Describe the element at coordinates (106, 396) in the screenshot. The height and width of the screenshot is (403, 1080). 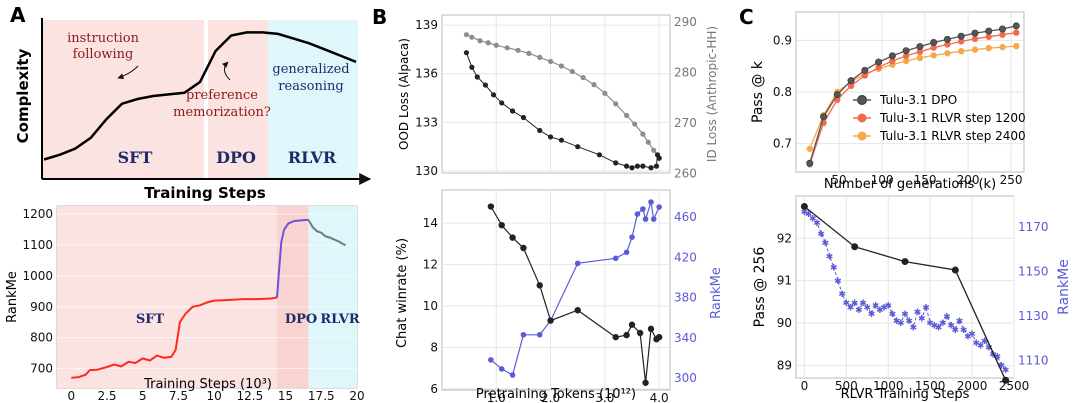
I see `a-bottom-xtick-1: 2.5` at that location.